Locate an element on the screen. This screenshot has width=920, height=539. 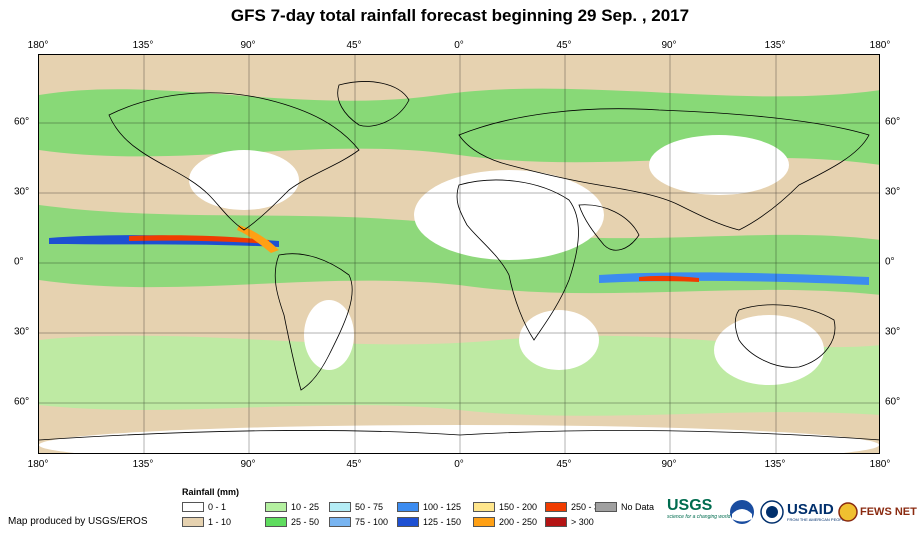
usgs-logo-text: USGS is located at coordinates (690, 505).